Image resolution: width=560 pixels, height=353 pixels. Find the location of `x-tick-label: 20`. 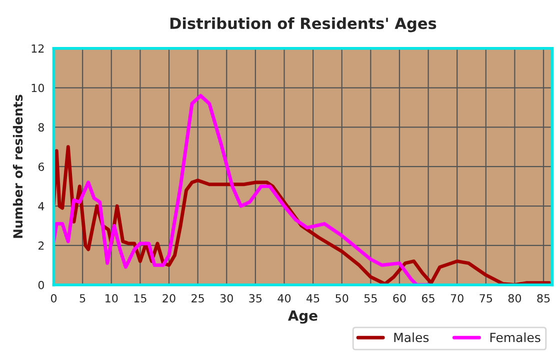

x-tick-label: 20 is located at coordinates (169, 298).